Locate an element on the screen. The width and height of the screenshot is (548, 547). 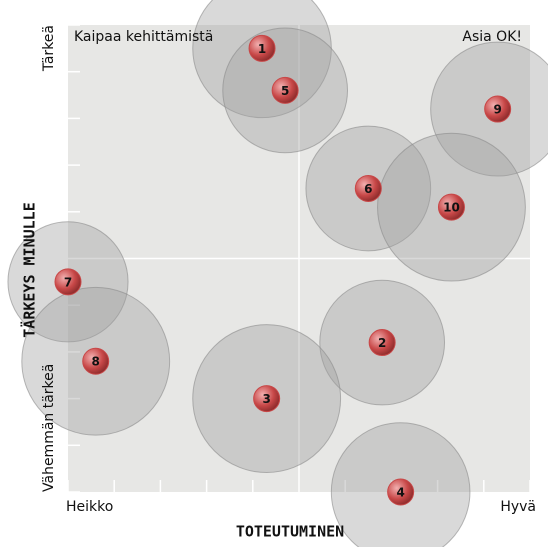
x-end-label: Heikko is located at coordinates (89, 507).